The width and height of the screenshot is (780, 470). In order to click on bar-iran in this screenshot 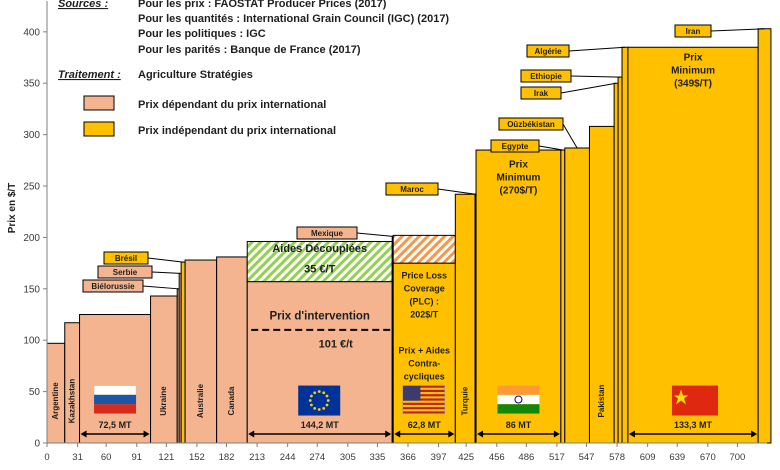, I will do `click(764, 236)`.